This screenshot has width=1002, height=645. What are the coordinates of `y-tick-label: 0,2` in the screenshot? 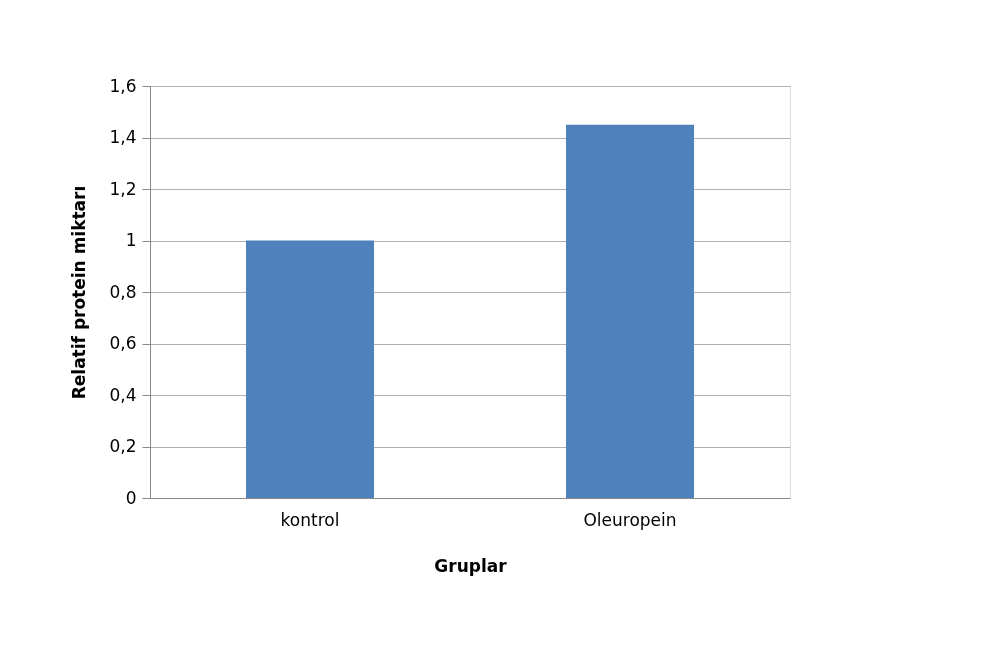 It's located at (123, 446).